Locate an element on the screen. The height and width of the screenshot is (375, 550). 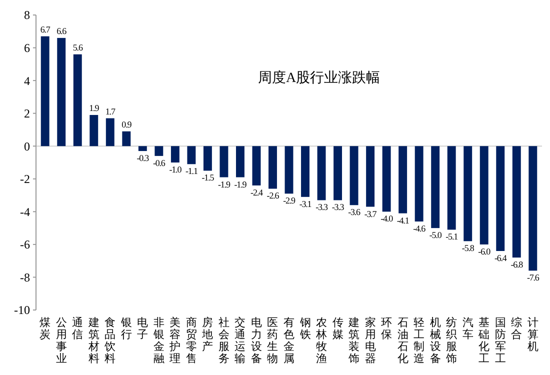
y-tick-label: -6 is located at coordinates (25, 245).